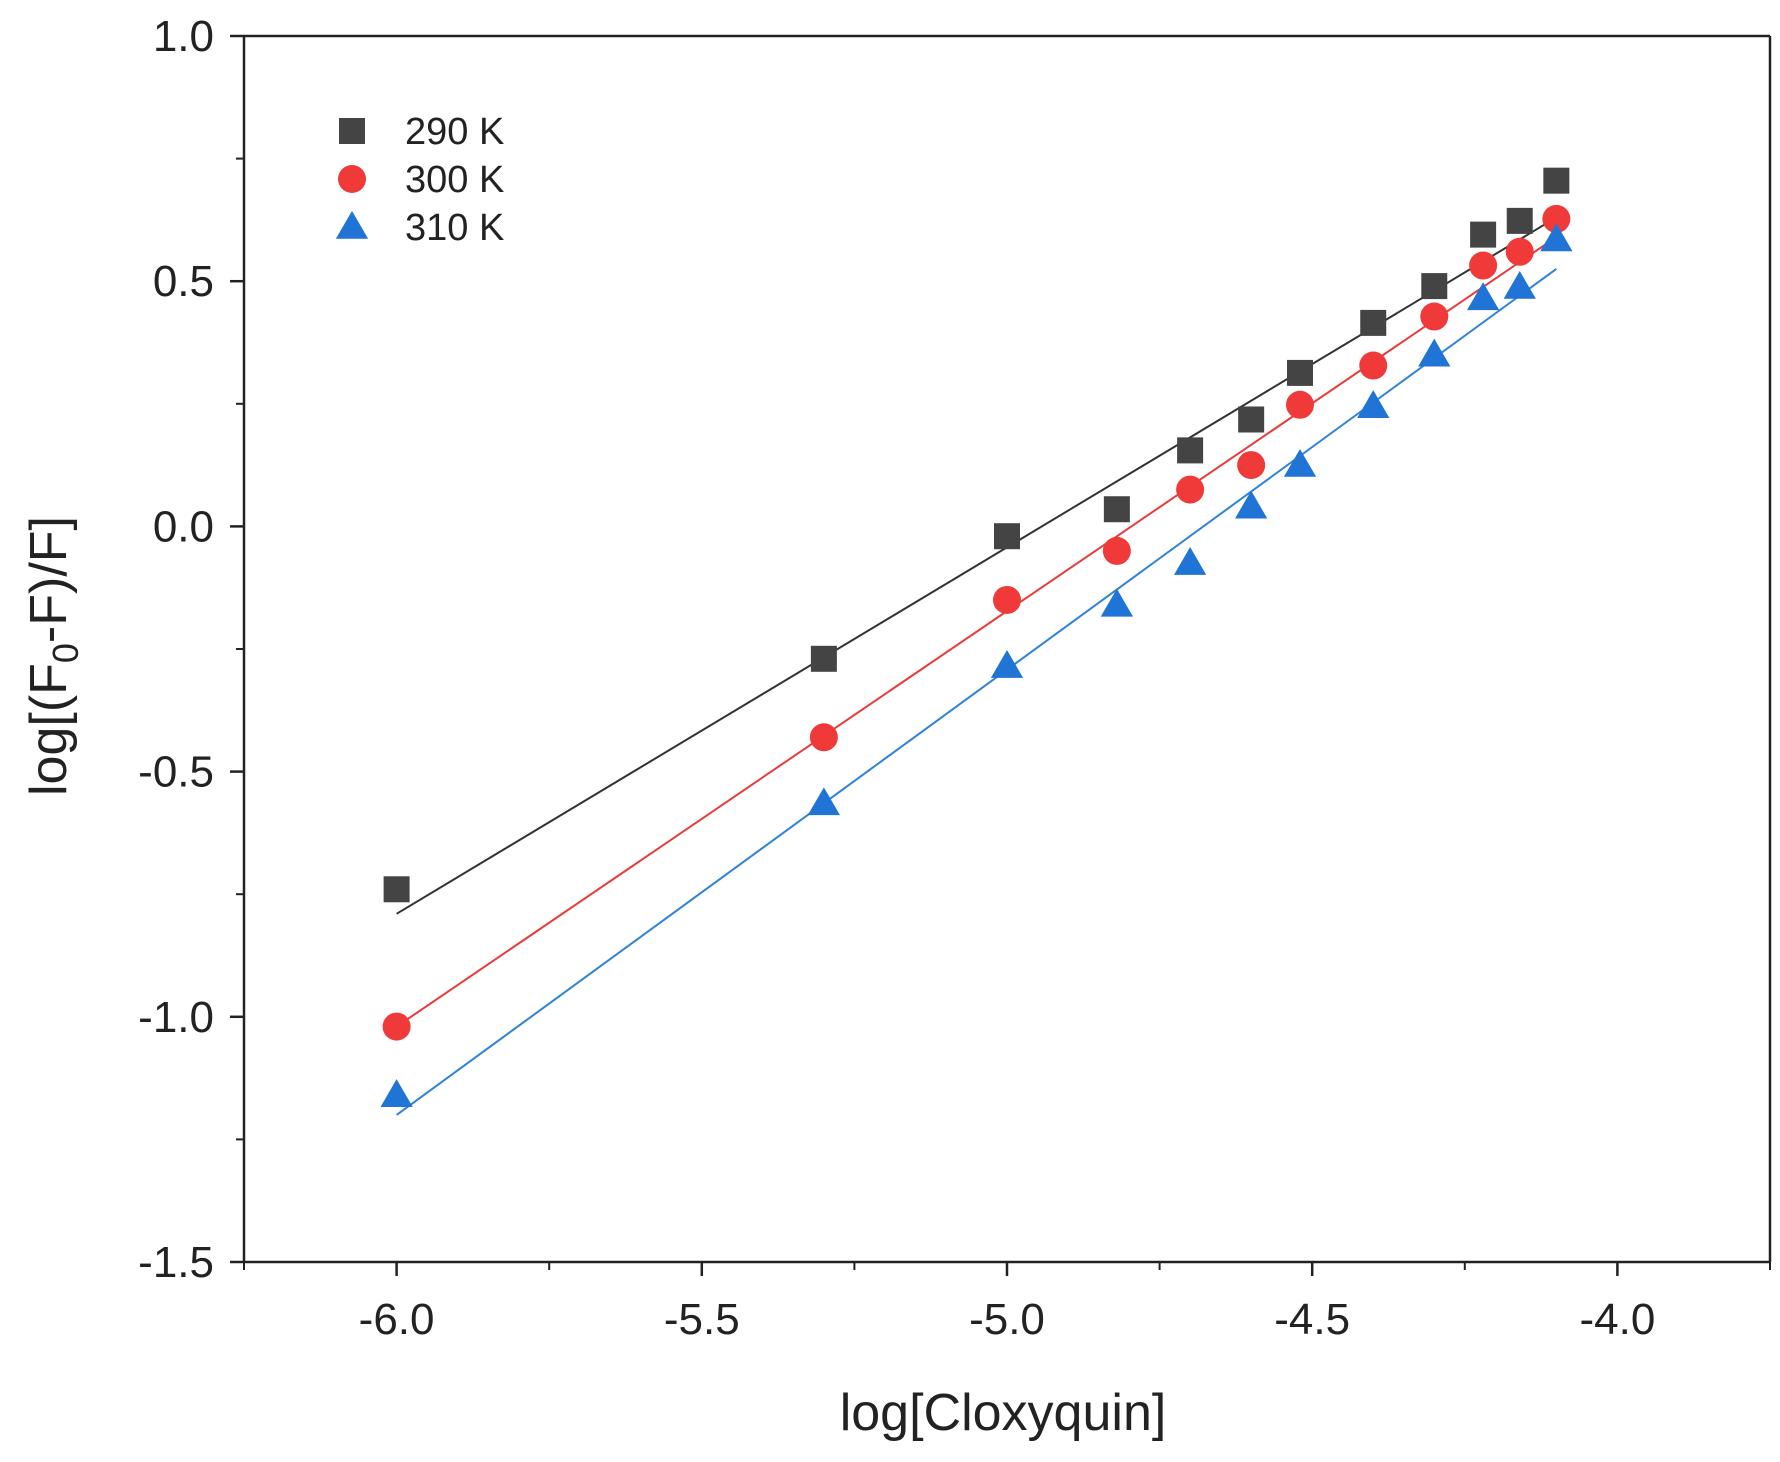 The height and width of the screenshot is (1462, 1780). I want to click on x-tick-label: -5.0, so click(1007, 1319).